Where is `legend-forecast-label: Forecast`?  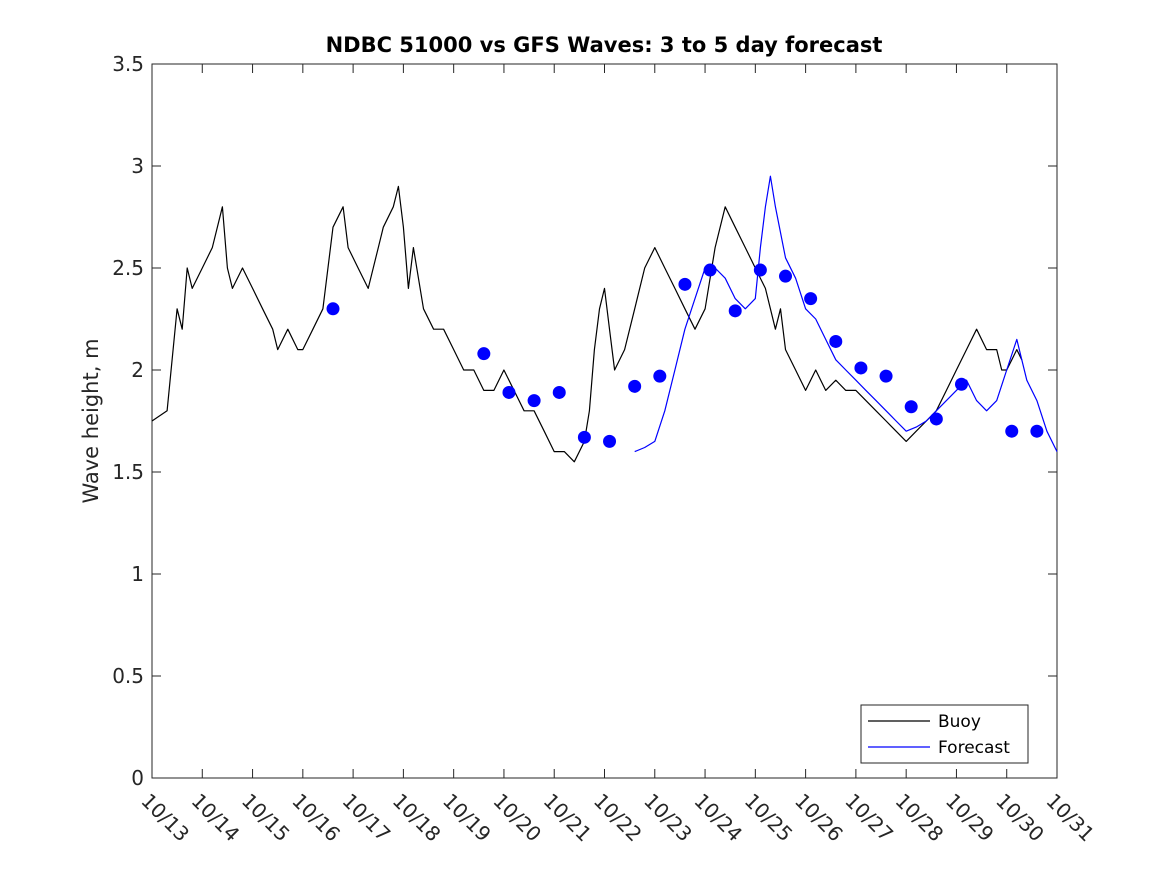
legend-forecast-label: Forecast is located at coordinates (974, 748).